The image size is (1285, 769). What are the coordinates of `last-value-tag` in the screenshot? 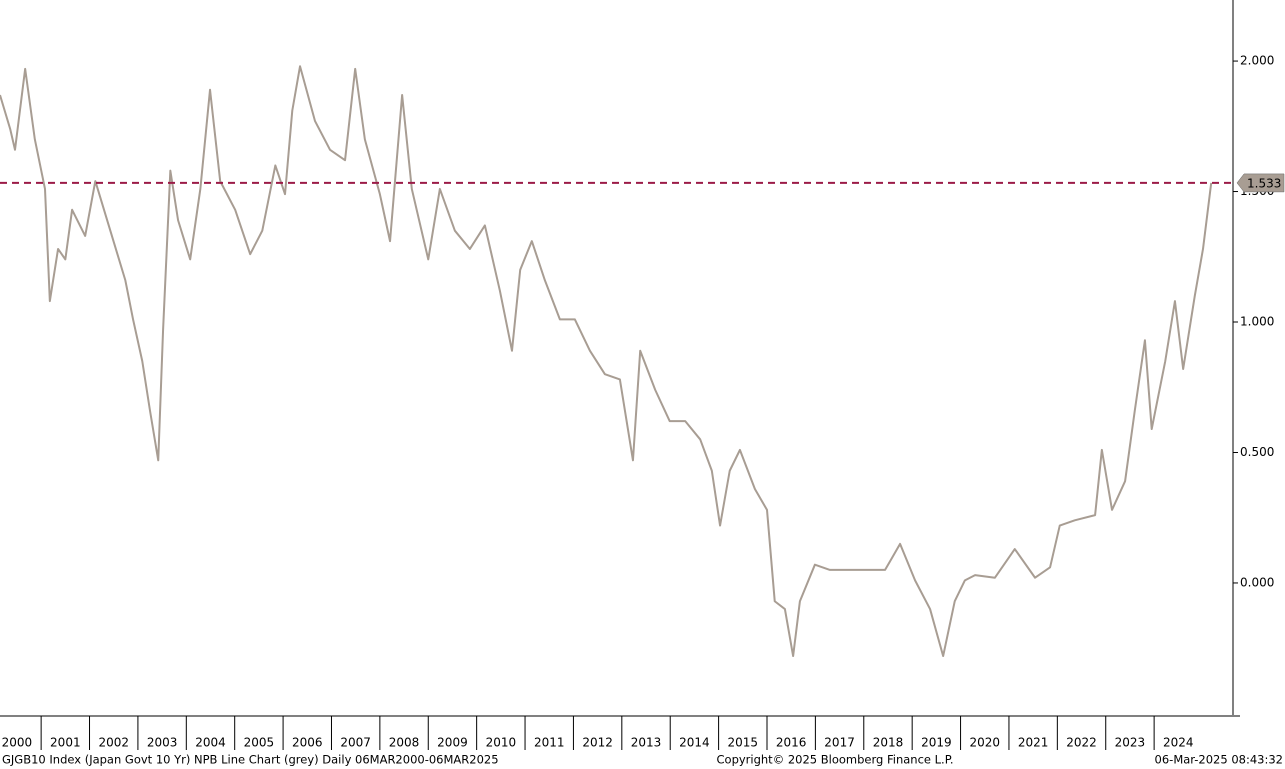 It's located at (1260, 183).